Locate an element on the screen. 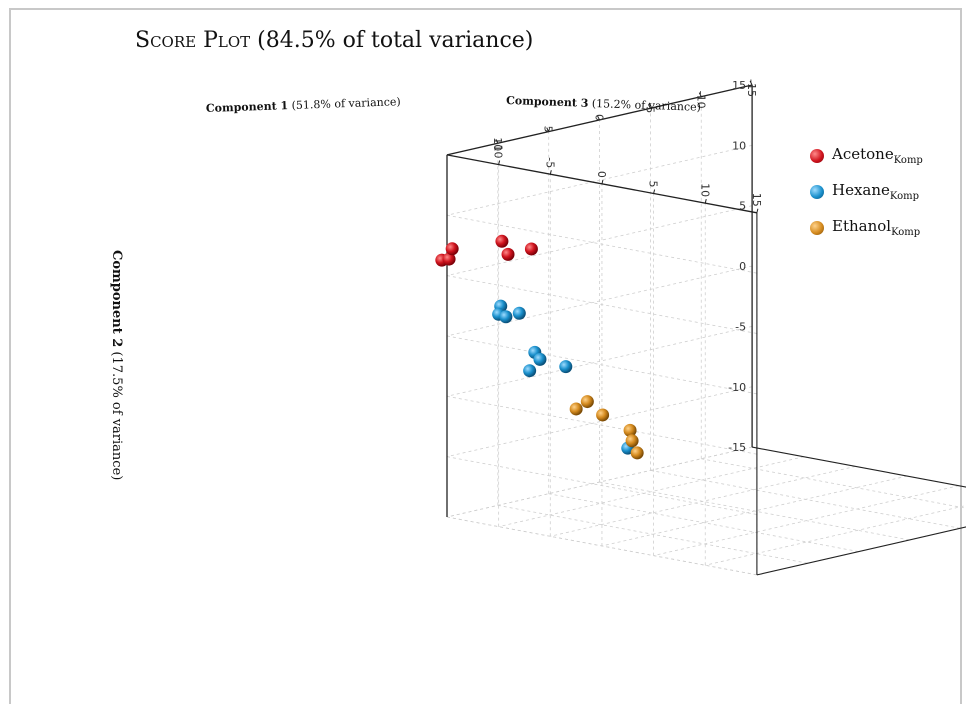  z-tick-label: 15 is located at coordinates (756, 200).